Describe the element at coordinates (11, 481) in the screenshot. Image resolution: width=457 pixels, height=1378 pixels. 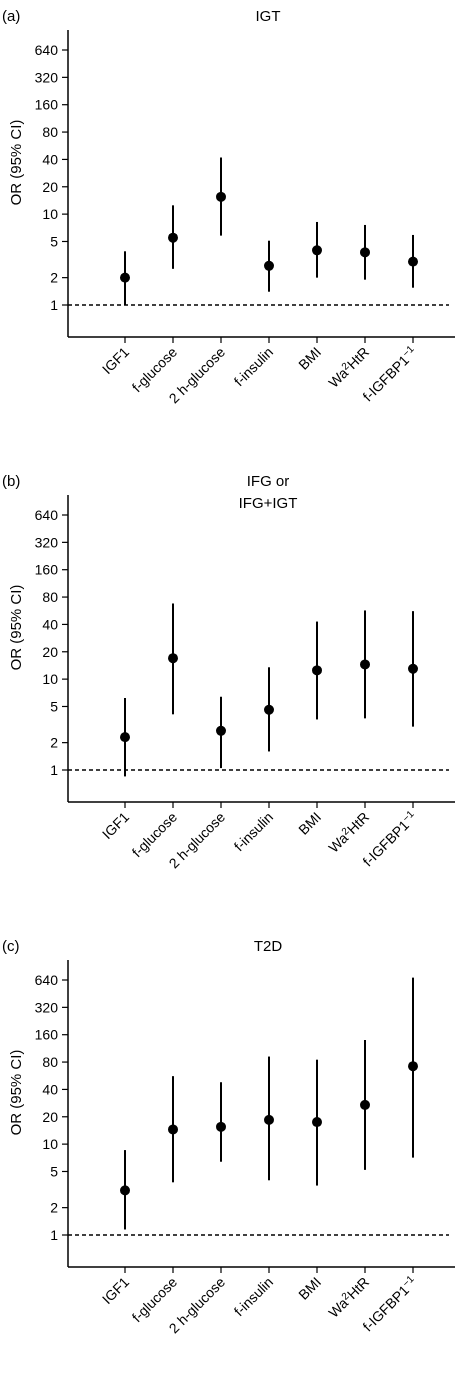
I see `panel-label: (b)` at that location.